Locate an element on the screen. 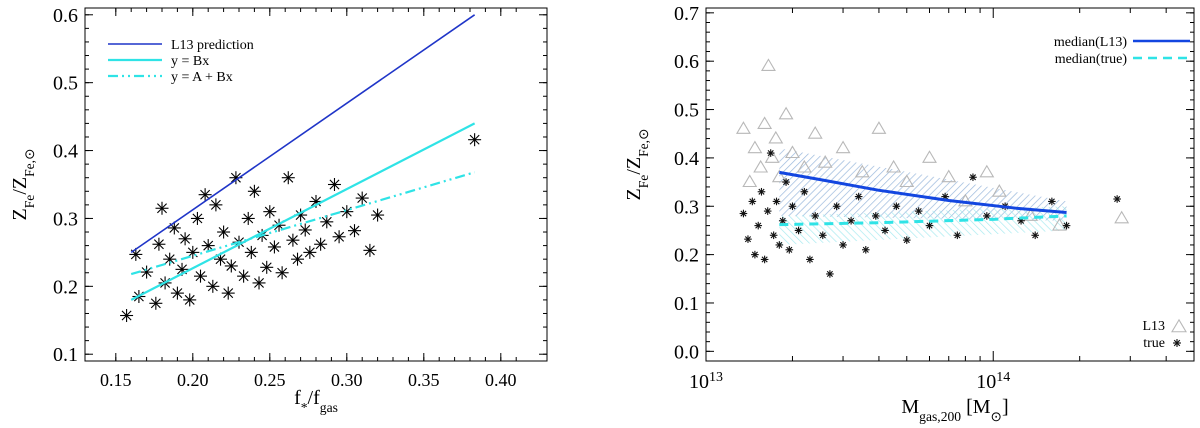 The height and width of the screenshot is (428, 1200). x-tick-label: 0.40 is located at coordinates (501, 380).